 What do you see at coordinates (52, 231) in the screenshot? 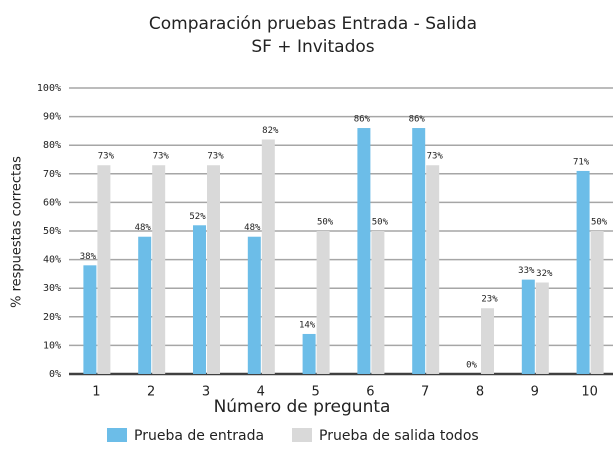
I see `y-tick-label: 50%` at bounding box center [52, 231].